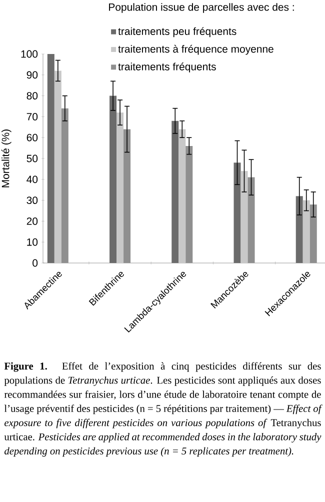  Describe the element at coordinates (32, 242) in the screenshot. I see `y-tick-label: 10` at that location.